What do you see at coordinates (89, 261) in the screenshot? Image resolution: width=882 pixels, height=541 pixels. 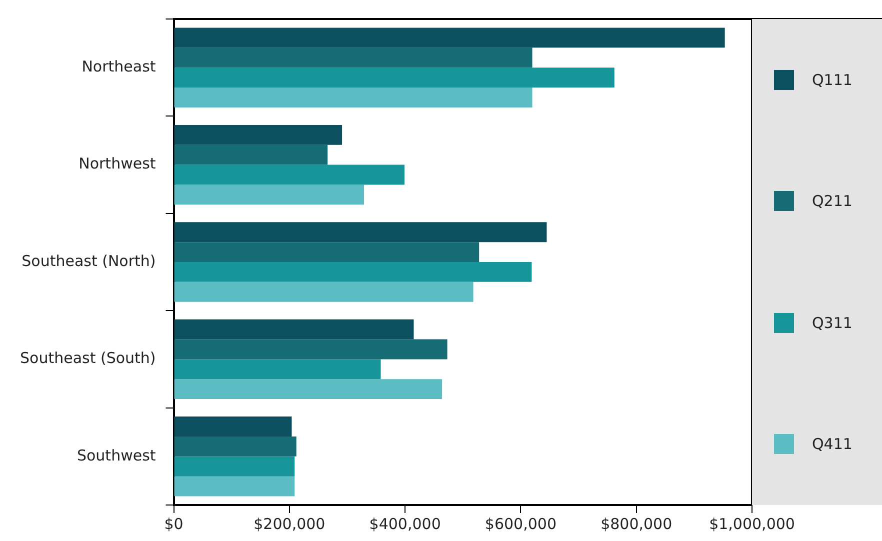 I see `y-tick-label: Southeast (North)` at bounding box center [89, 261].